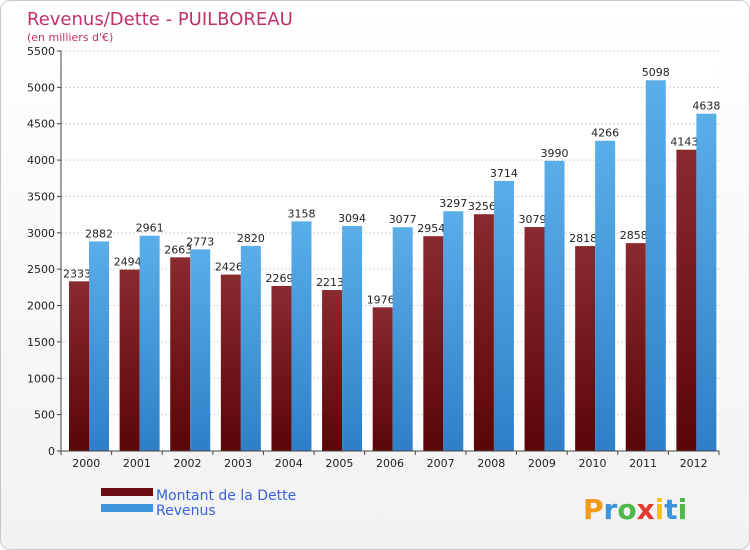 The height and width of the screenshot is (550, 750). I want to click on y-tick-label: 3000, so click(41, 233).